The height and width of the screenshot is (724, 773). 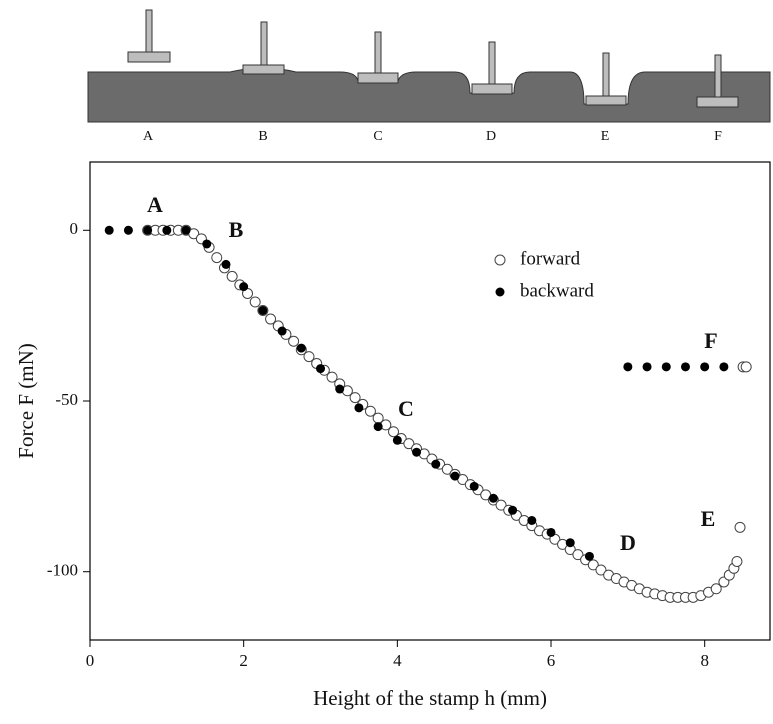 What do you see at coordinates (710, 340) in the screenshot?
I see `annotation: F` at bounding box center [710, 340].